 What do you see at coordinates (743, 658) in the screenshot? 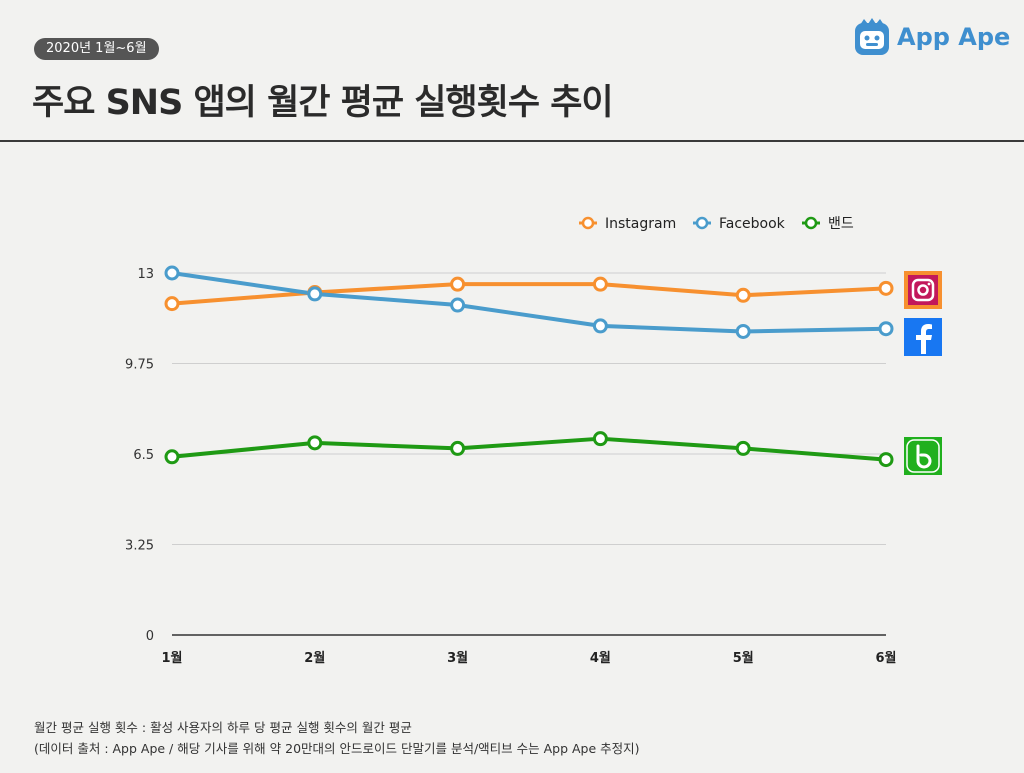
I see `x-tick-label: 5월` at bounding box center [743, 658].